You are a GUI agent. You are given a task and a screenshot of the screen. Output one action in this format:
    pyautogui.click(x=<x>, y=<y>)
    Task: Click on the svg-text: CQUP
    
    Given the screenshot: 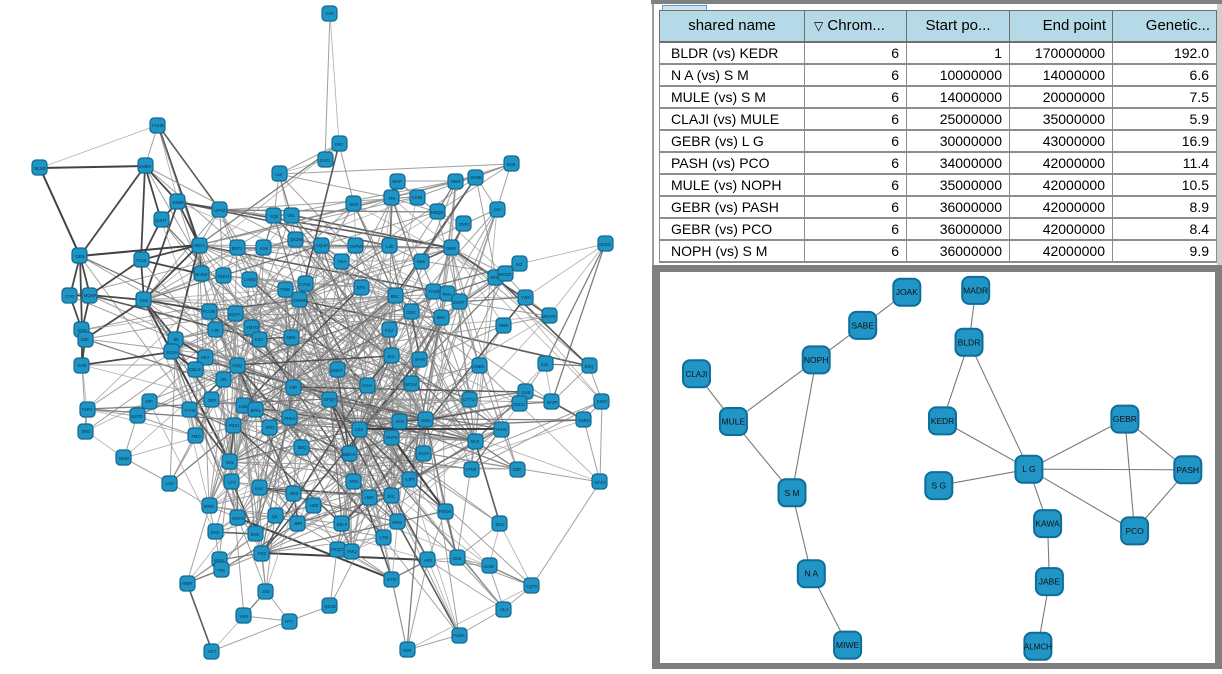 What is the action you would take?
    pyautogui.click(x=322, y=245)
    